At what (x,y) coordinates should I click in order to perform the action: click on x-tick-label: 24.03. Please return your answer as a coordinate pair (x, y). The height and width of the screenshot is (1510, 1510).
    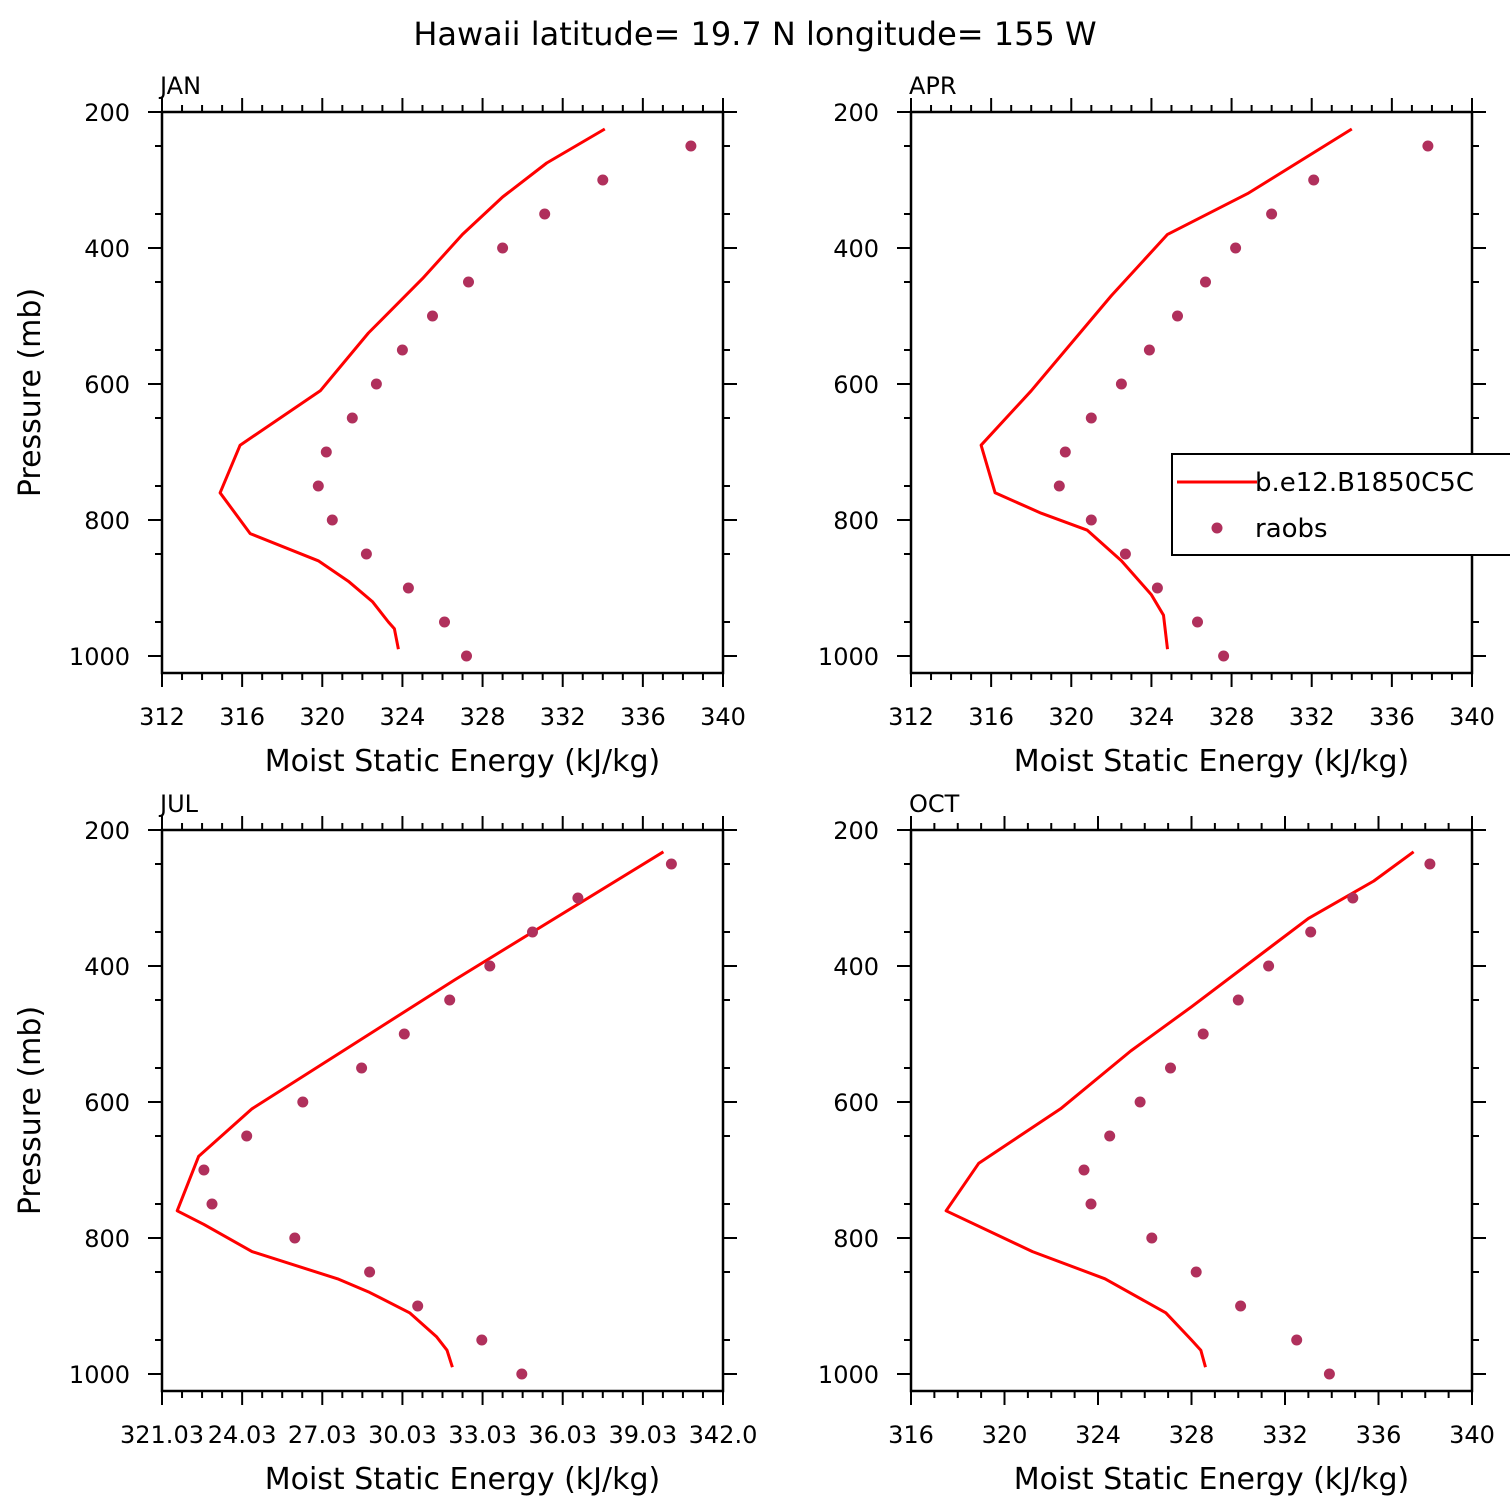
    Looking at the image, I should click on (242, 1435).